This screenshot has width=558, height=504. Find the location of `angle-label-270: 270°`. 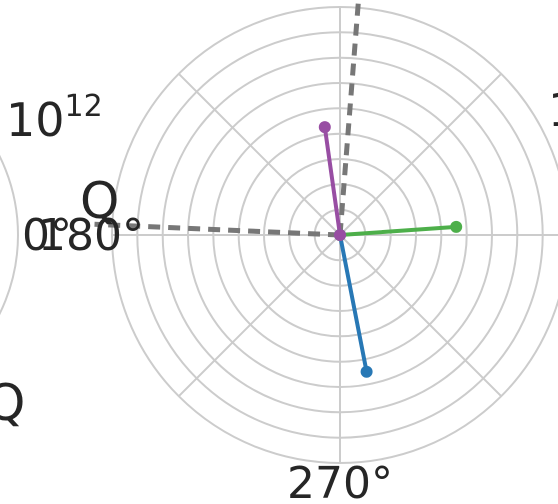

angle-label-270: 270° is located at coordinates (340, 481).